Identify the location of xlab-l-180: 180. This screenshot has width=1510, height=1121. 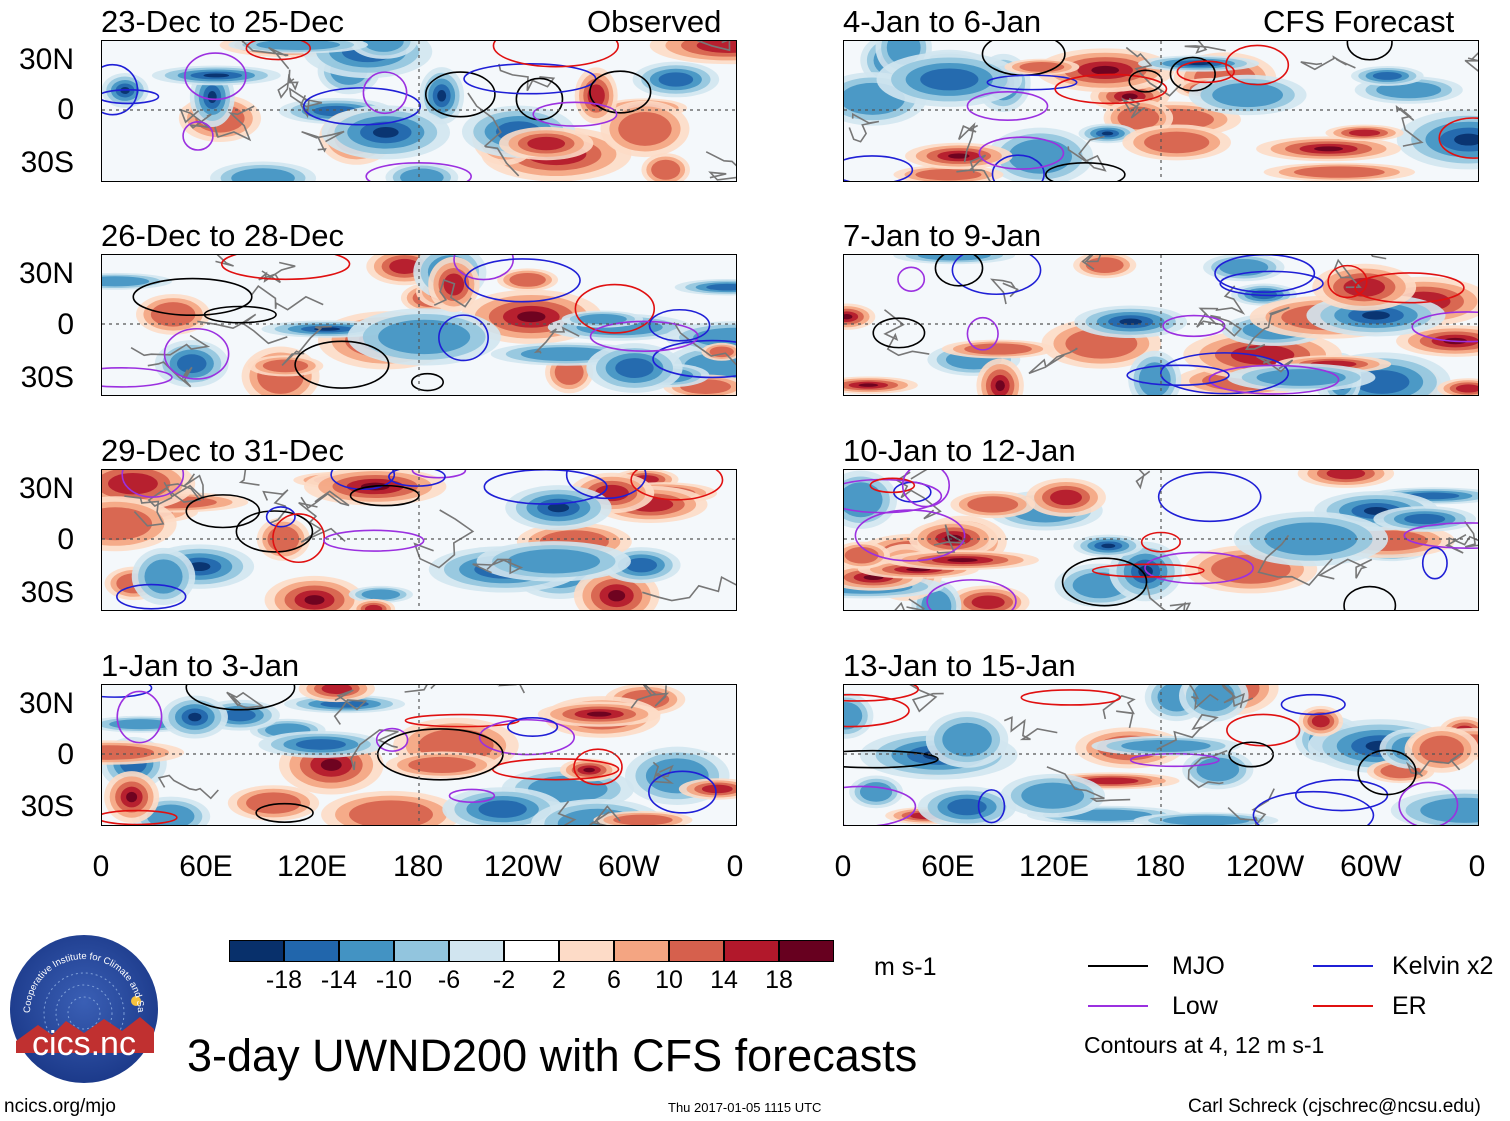
(418, 866).